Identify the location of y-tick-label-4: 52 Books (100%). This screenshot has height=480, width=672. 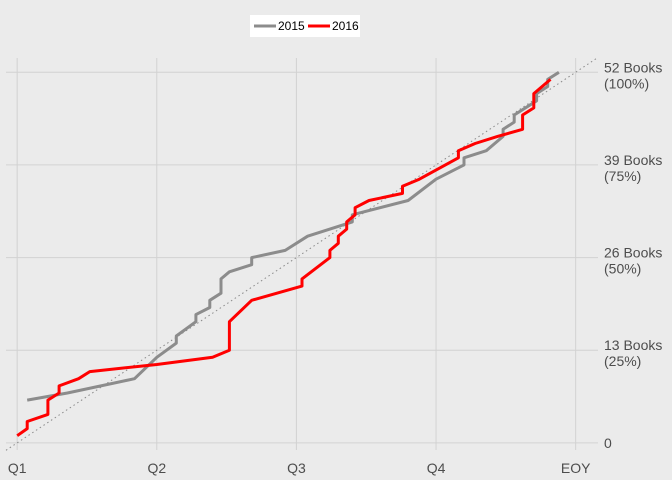
(633, 75).